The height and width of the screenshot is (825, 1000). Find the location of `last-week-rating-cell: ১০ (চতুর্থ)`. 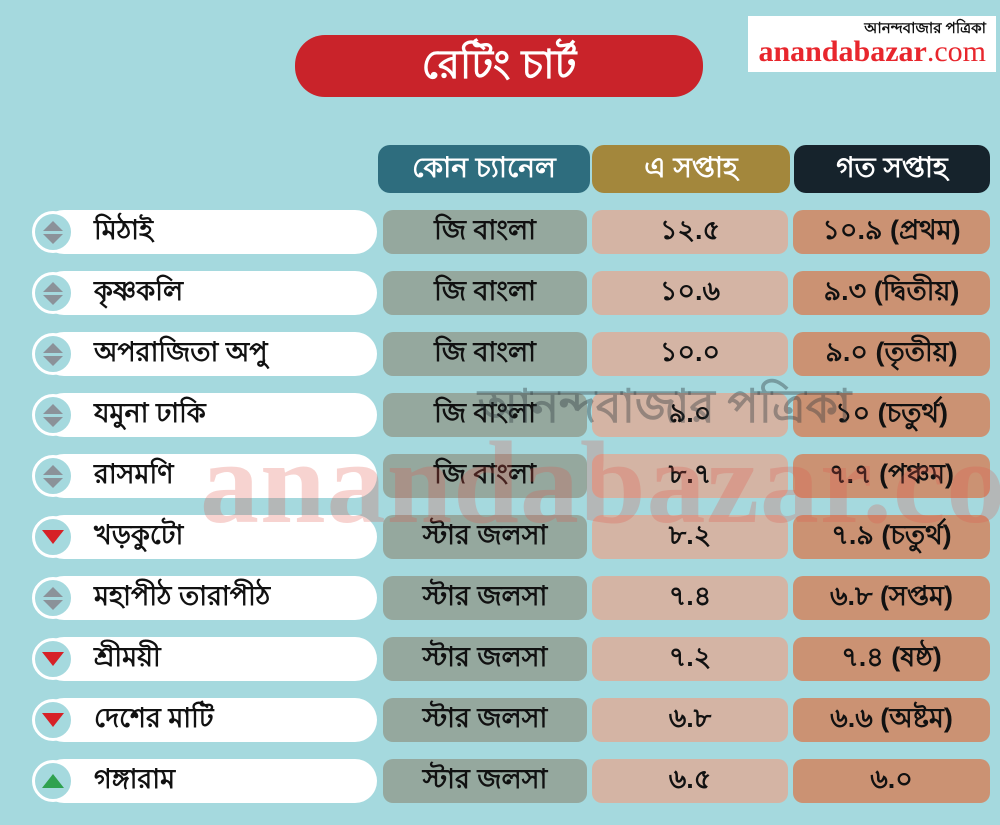

last-week-rating-cell: ১০ (চতুর্থ) is located at coordinates (891, 415).